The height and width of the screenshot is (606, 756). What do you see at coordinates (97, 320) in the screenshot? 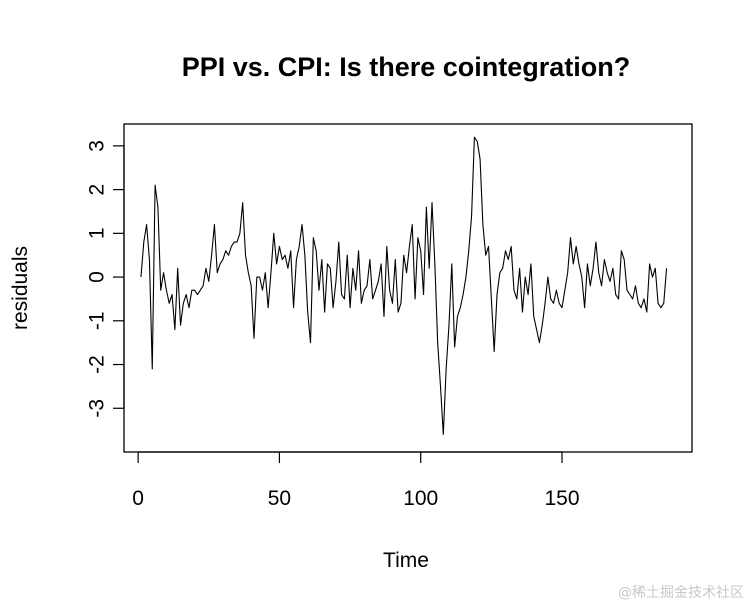
I see `y-tick-label: -1` at bounding box center [97, 320].